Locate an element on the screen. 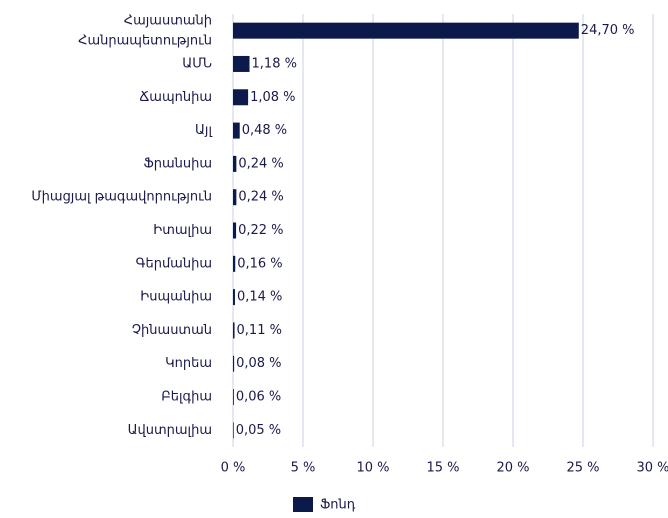  x-tick-label: 10 % is located at coordinates (372, 468).